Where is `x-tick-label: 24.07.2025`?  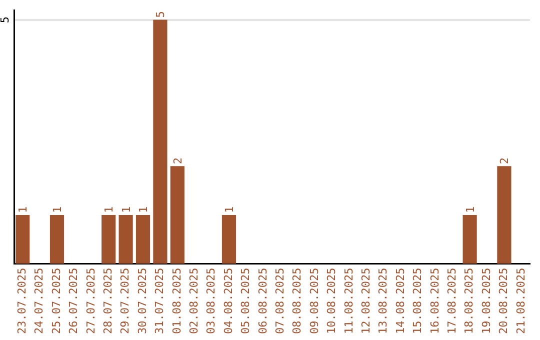
x-tick-label: 24.07.2025 is located at coordinates (39, 301).